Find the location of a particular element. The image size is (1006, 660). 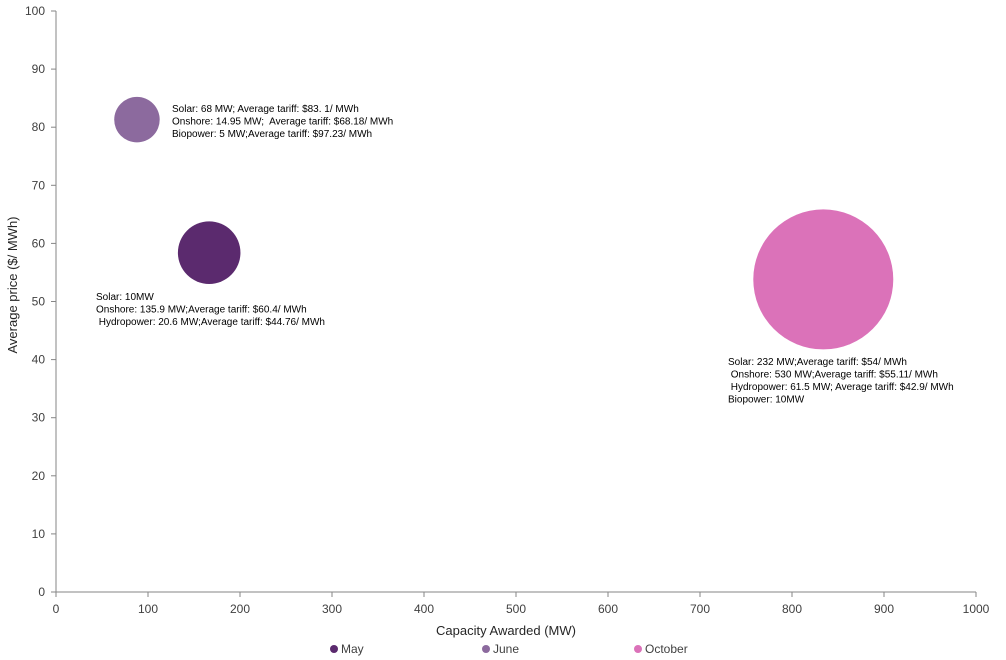

y-tick-label: 90 is located at coordinates (39, 69).